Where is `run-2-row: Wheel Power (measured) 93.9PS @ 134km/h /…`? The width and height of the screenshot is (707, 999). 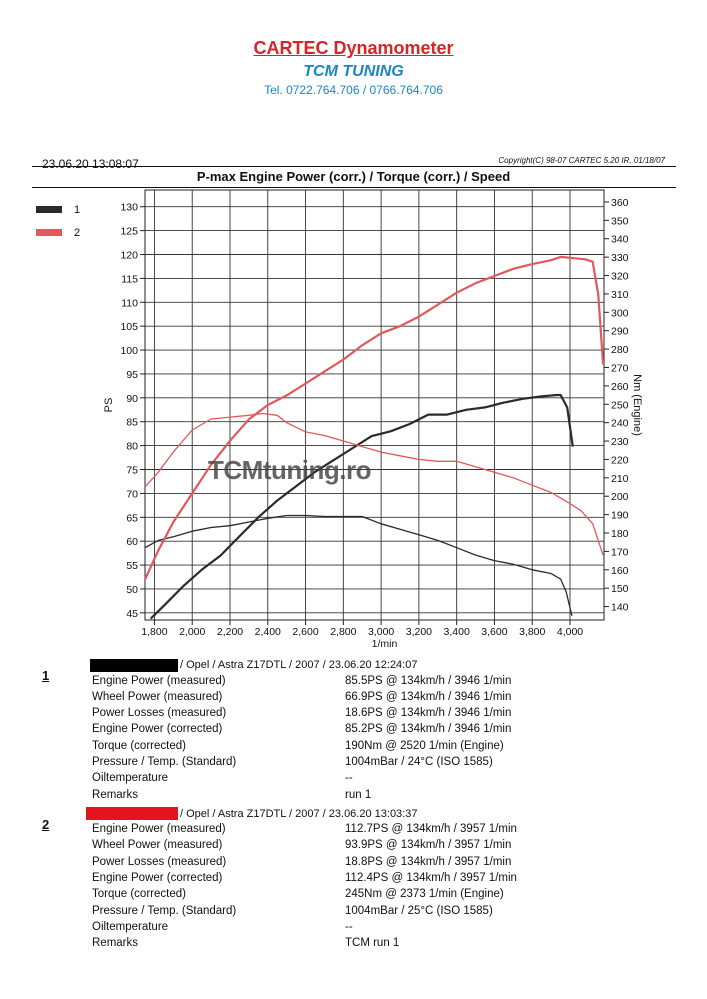
run-2-row: Wheel Power (measured) 93.9PS @ 134km/h /… is located at coordinates (327, 847).